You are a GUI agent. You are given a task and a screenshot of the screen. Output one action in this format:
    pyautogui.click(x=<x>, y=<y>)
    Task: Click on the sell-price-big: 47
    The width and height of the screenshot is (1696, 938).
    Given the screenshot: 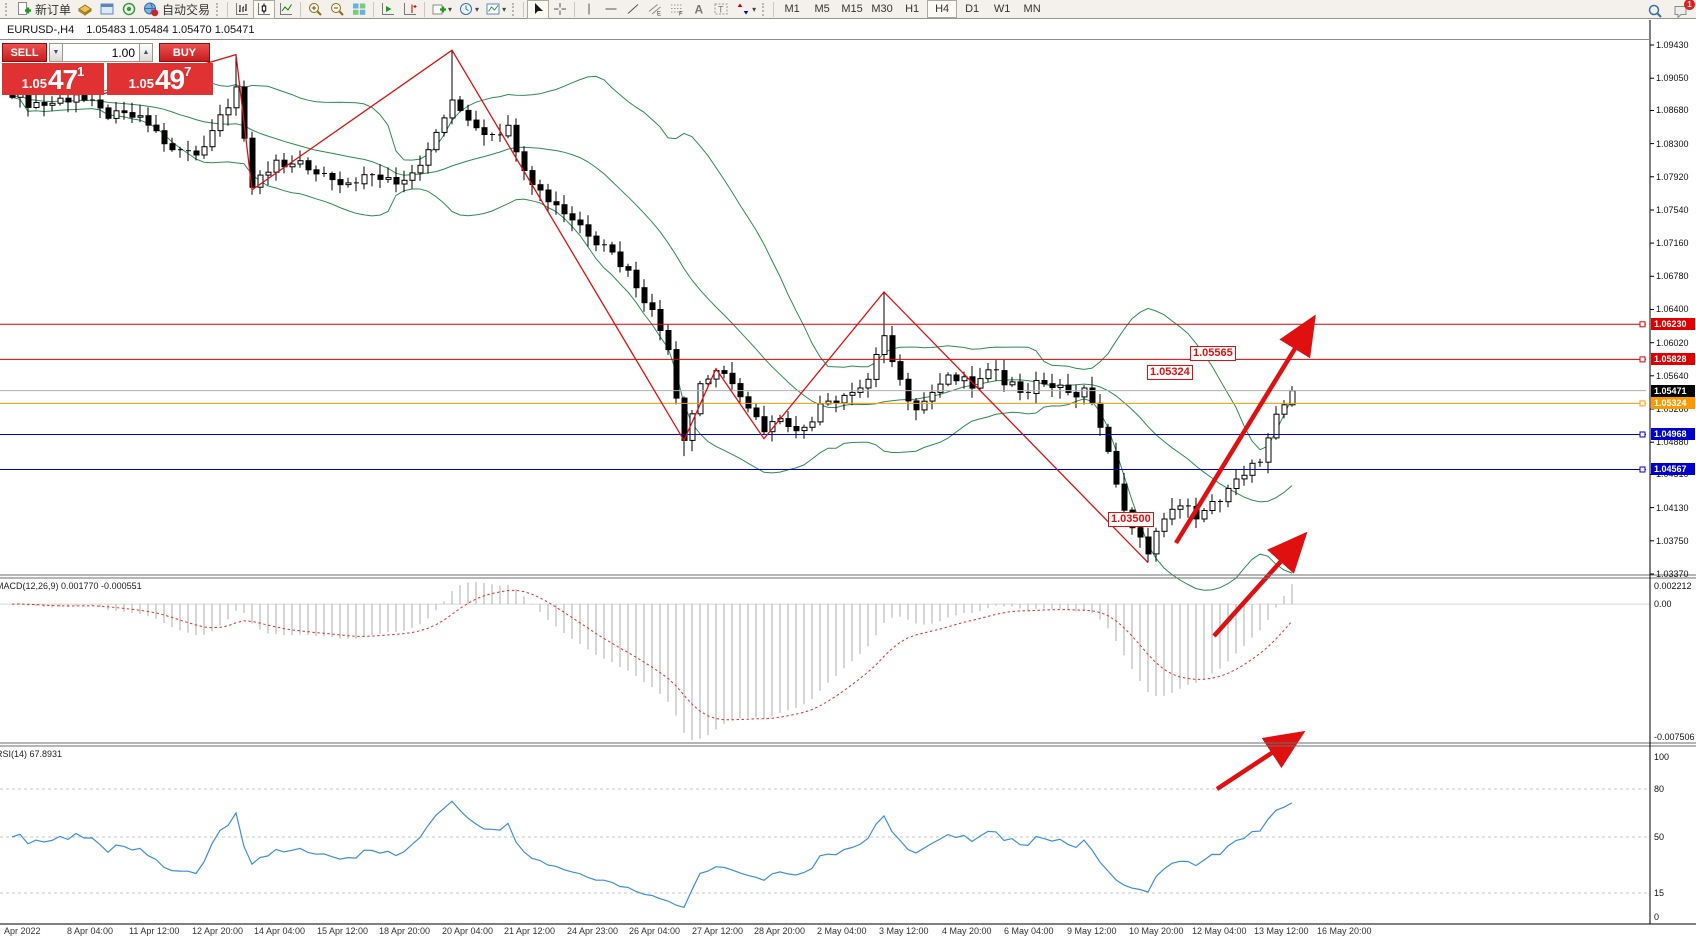 What is the action you would take?
    pyautogui.click(x=62, y=79)
    